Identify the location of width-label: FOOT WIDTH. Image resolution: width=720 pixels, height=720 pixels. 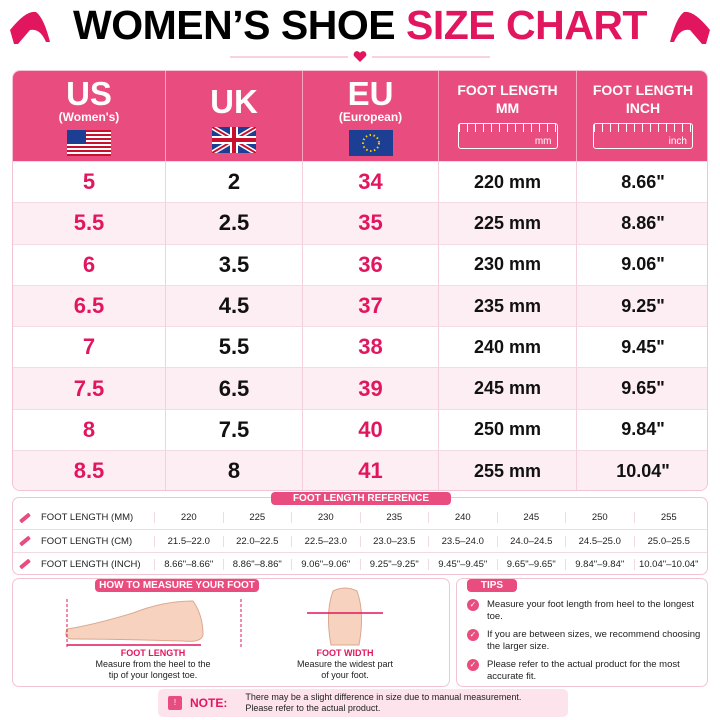
(345, 653).